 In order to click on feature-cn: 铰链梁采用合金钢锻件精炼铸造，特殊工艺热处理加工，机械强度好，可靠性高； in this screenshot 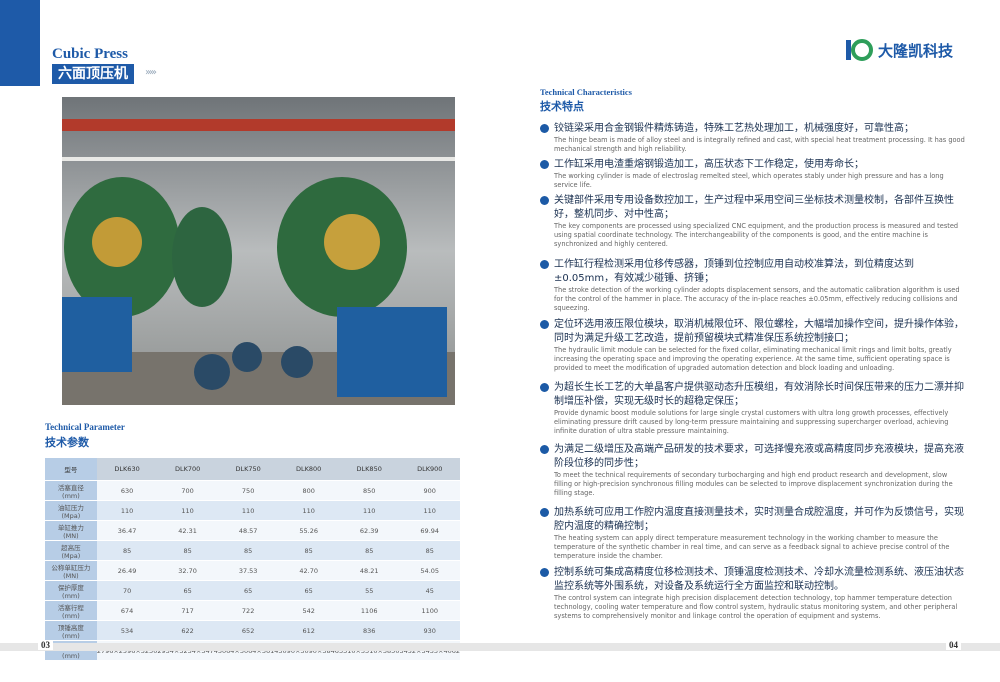, I will do `click(752, 129)`.